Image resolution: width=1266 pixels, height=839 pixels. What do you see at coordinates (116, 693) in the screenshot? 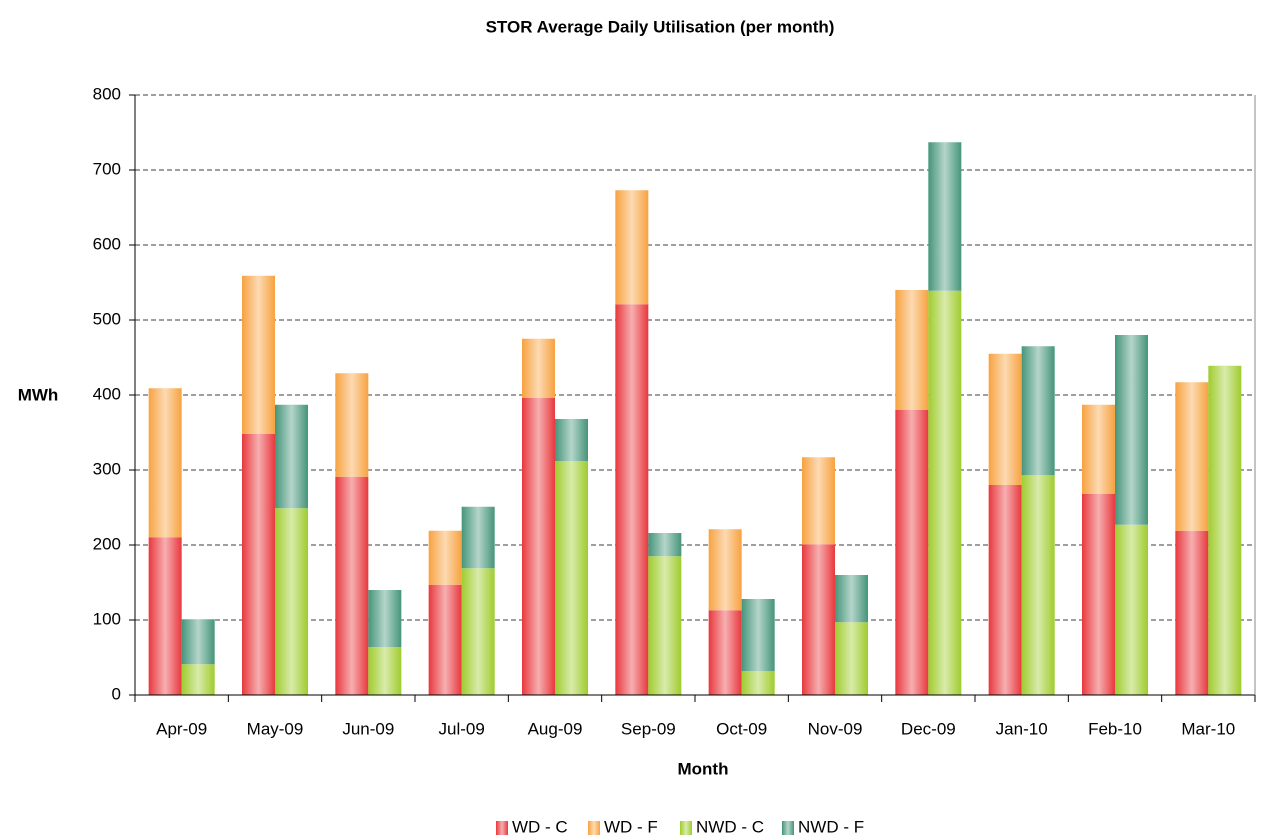
I see `y-tick-label: 0` at bounding box center [116, 693].